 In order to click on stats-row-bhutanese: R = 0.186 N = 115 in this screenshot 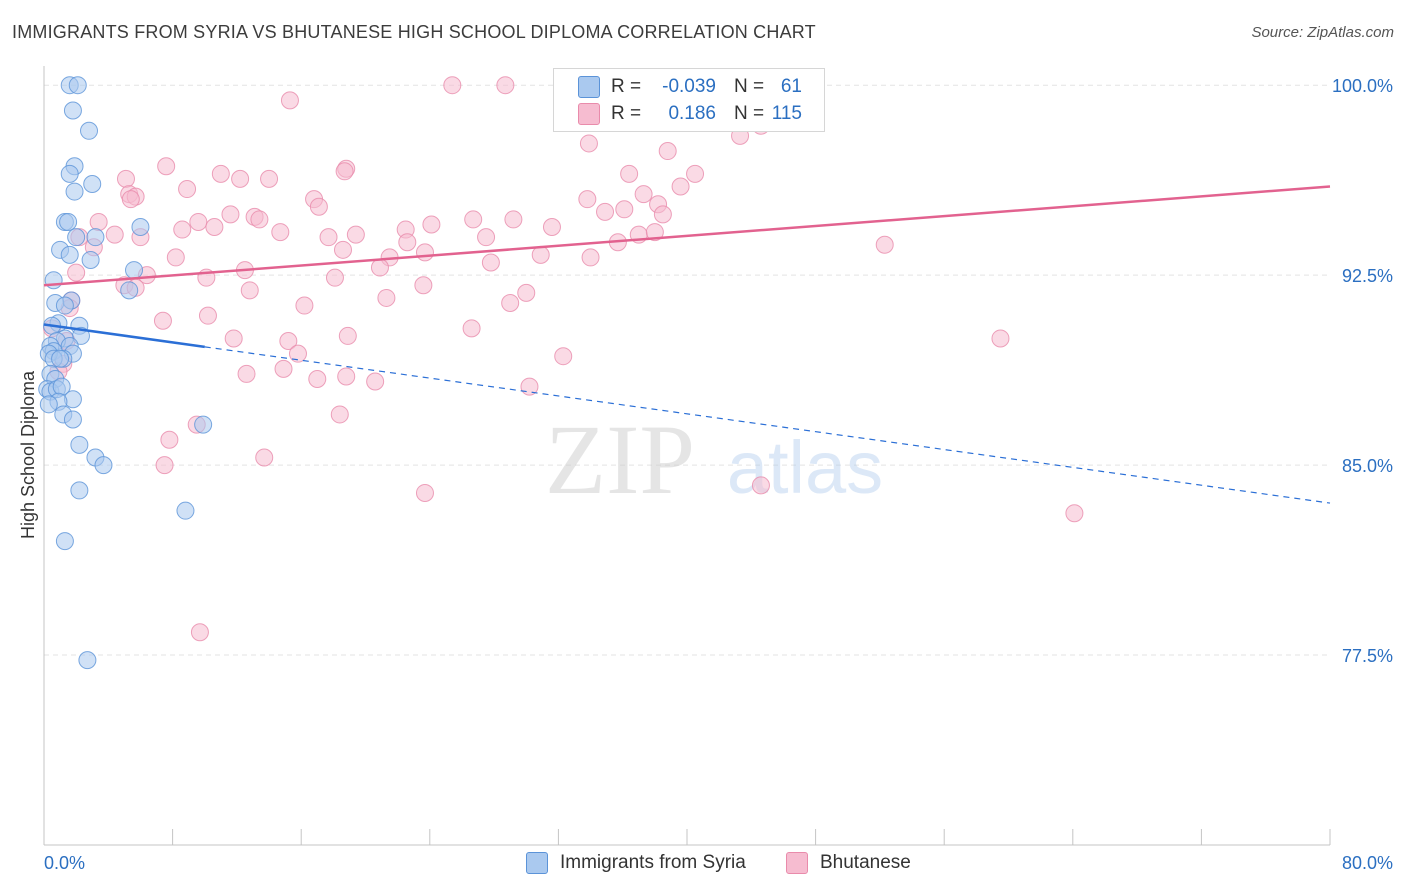, I will do `click(689, 114)`.